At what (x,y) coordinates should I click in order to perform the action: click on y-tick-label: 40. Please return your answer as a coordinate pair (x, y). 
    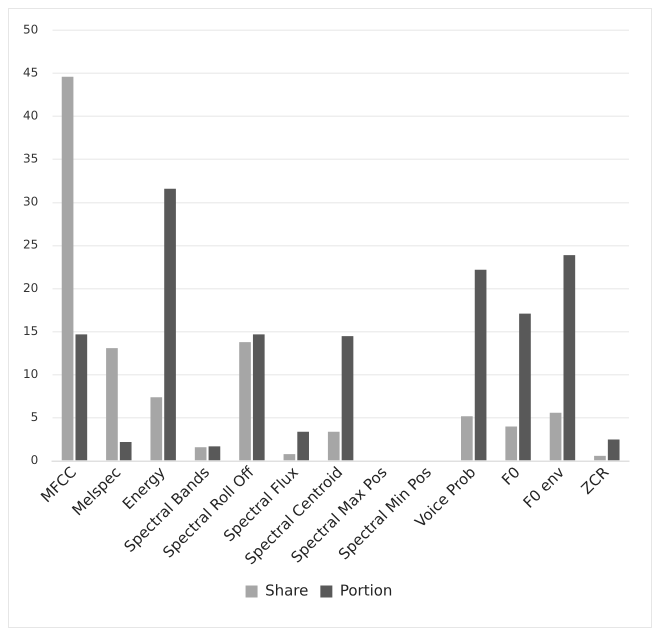
    Looking at the image, I should click on (30, 115).